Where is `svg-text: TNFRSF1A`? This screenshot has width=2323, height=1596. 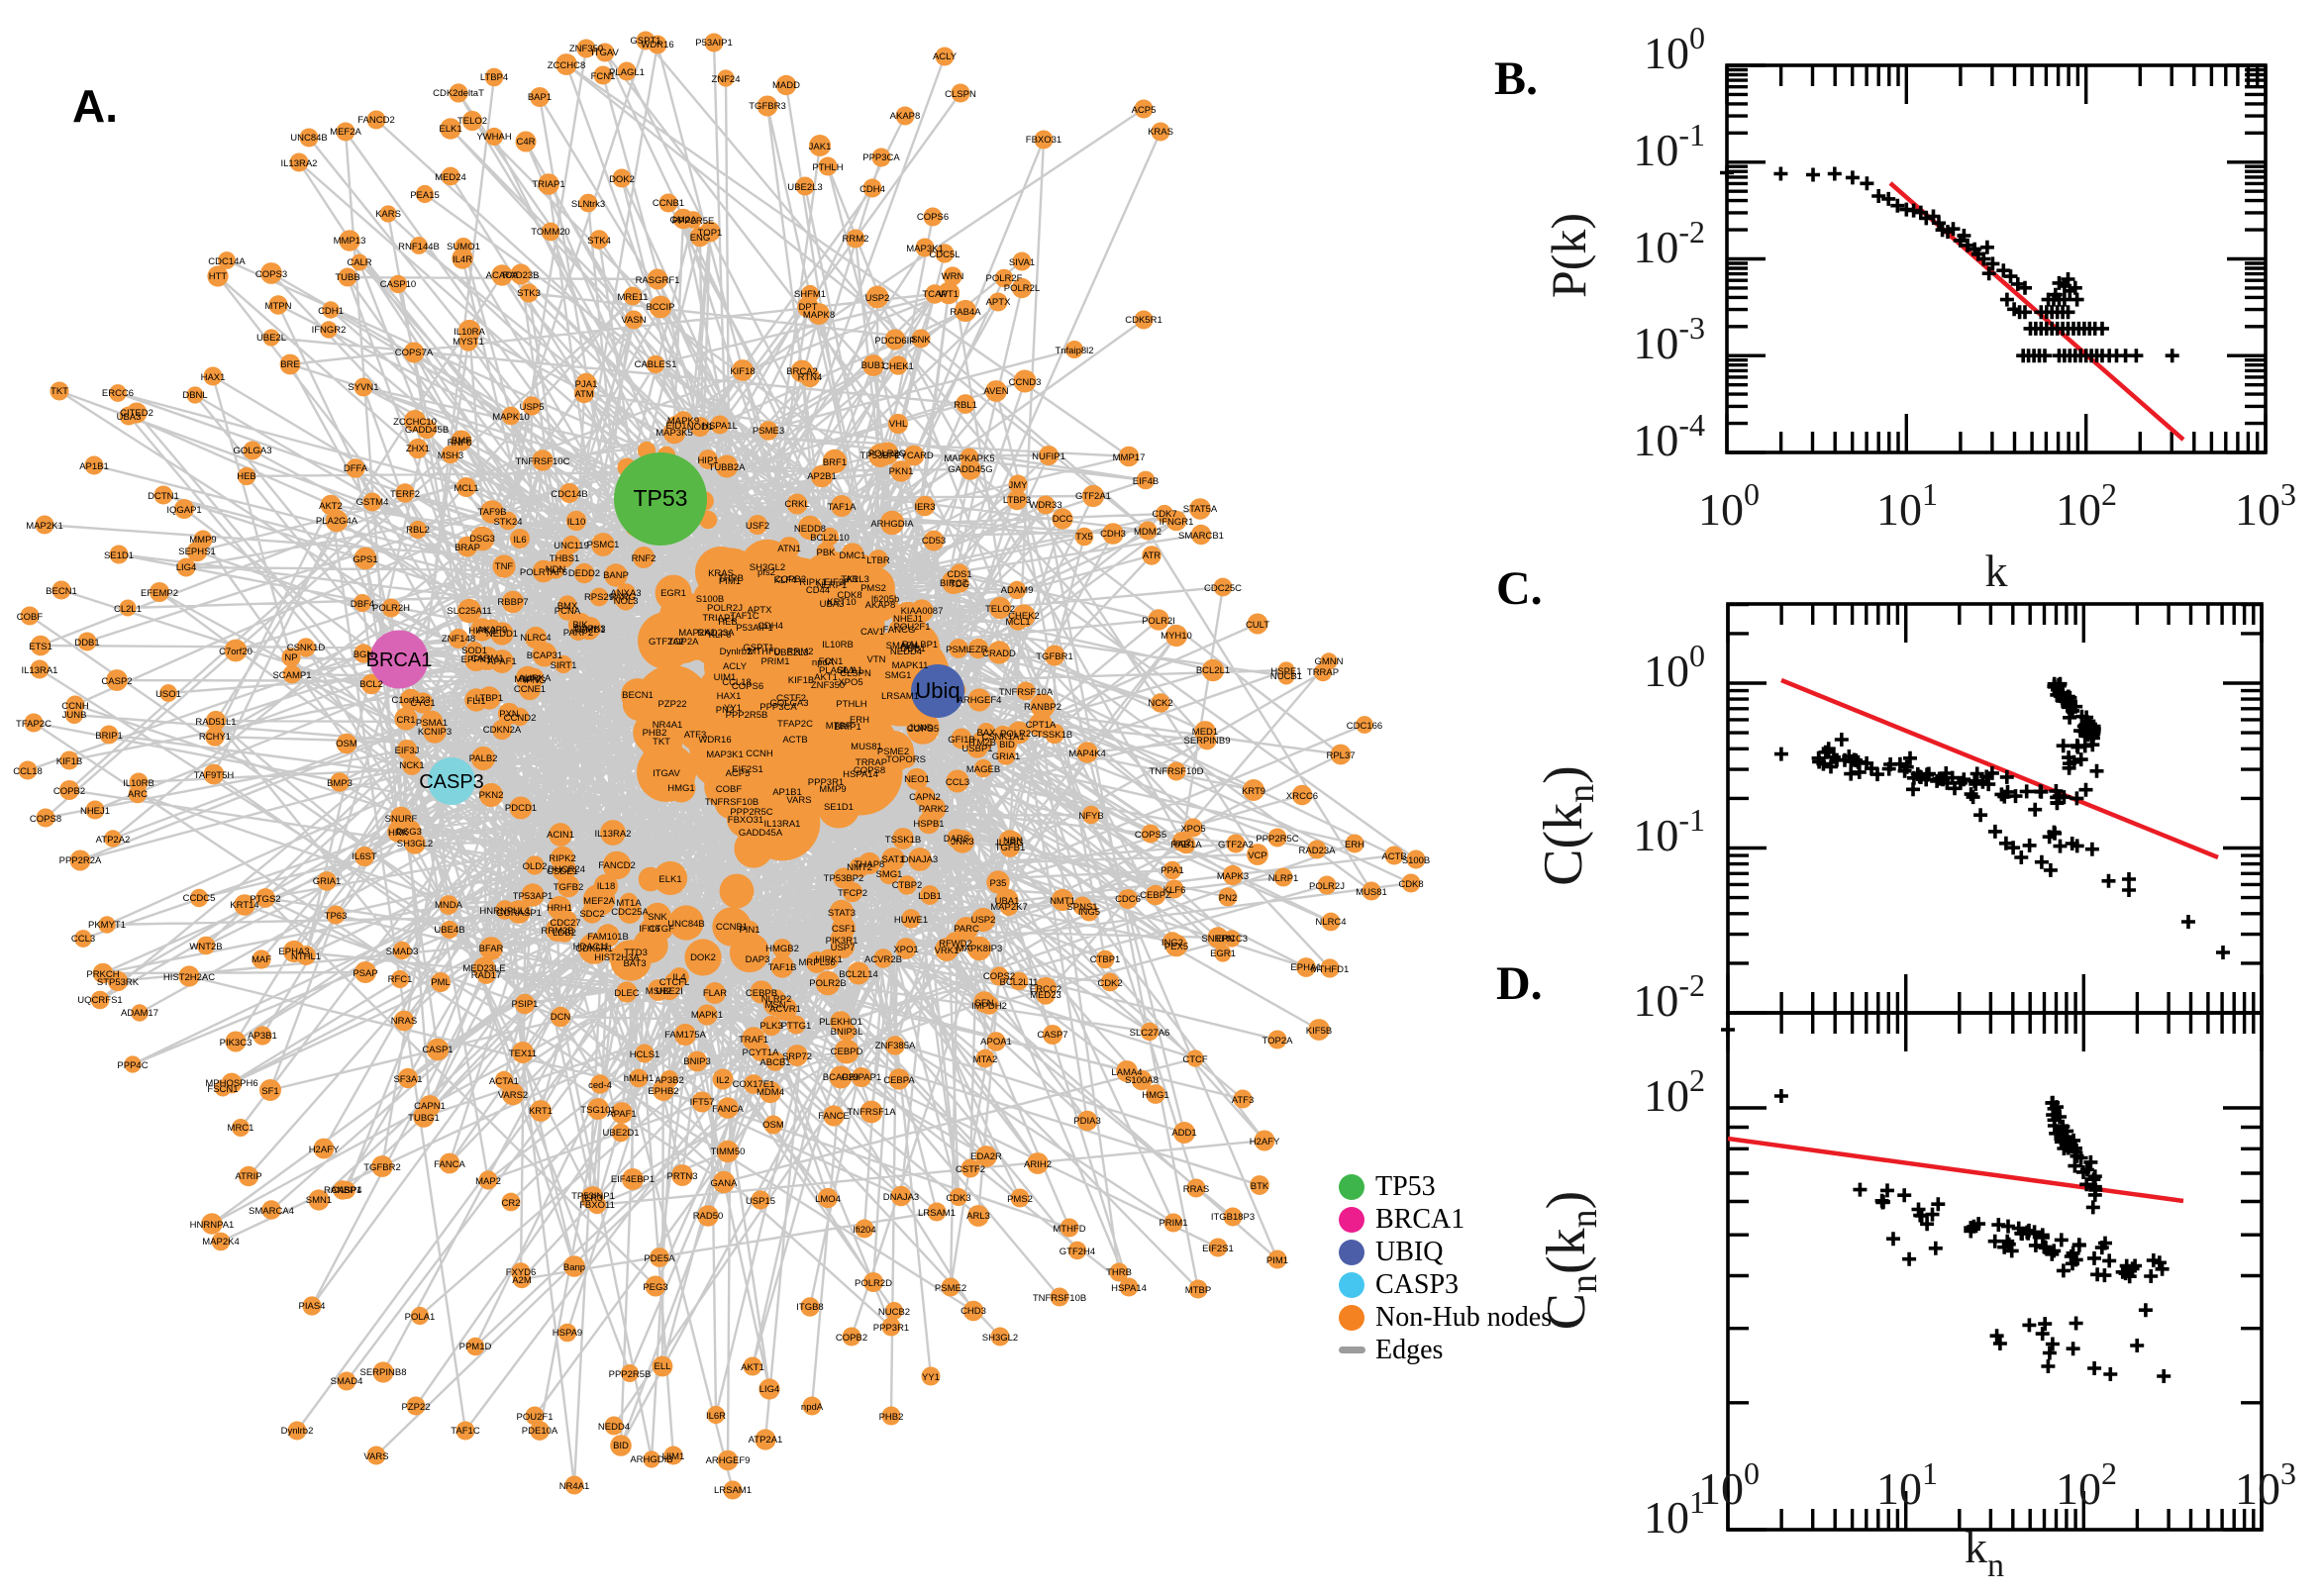
svg-text: TNFRSF1A is located at coordinates (871, 1112).